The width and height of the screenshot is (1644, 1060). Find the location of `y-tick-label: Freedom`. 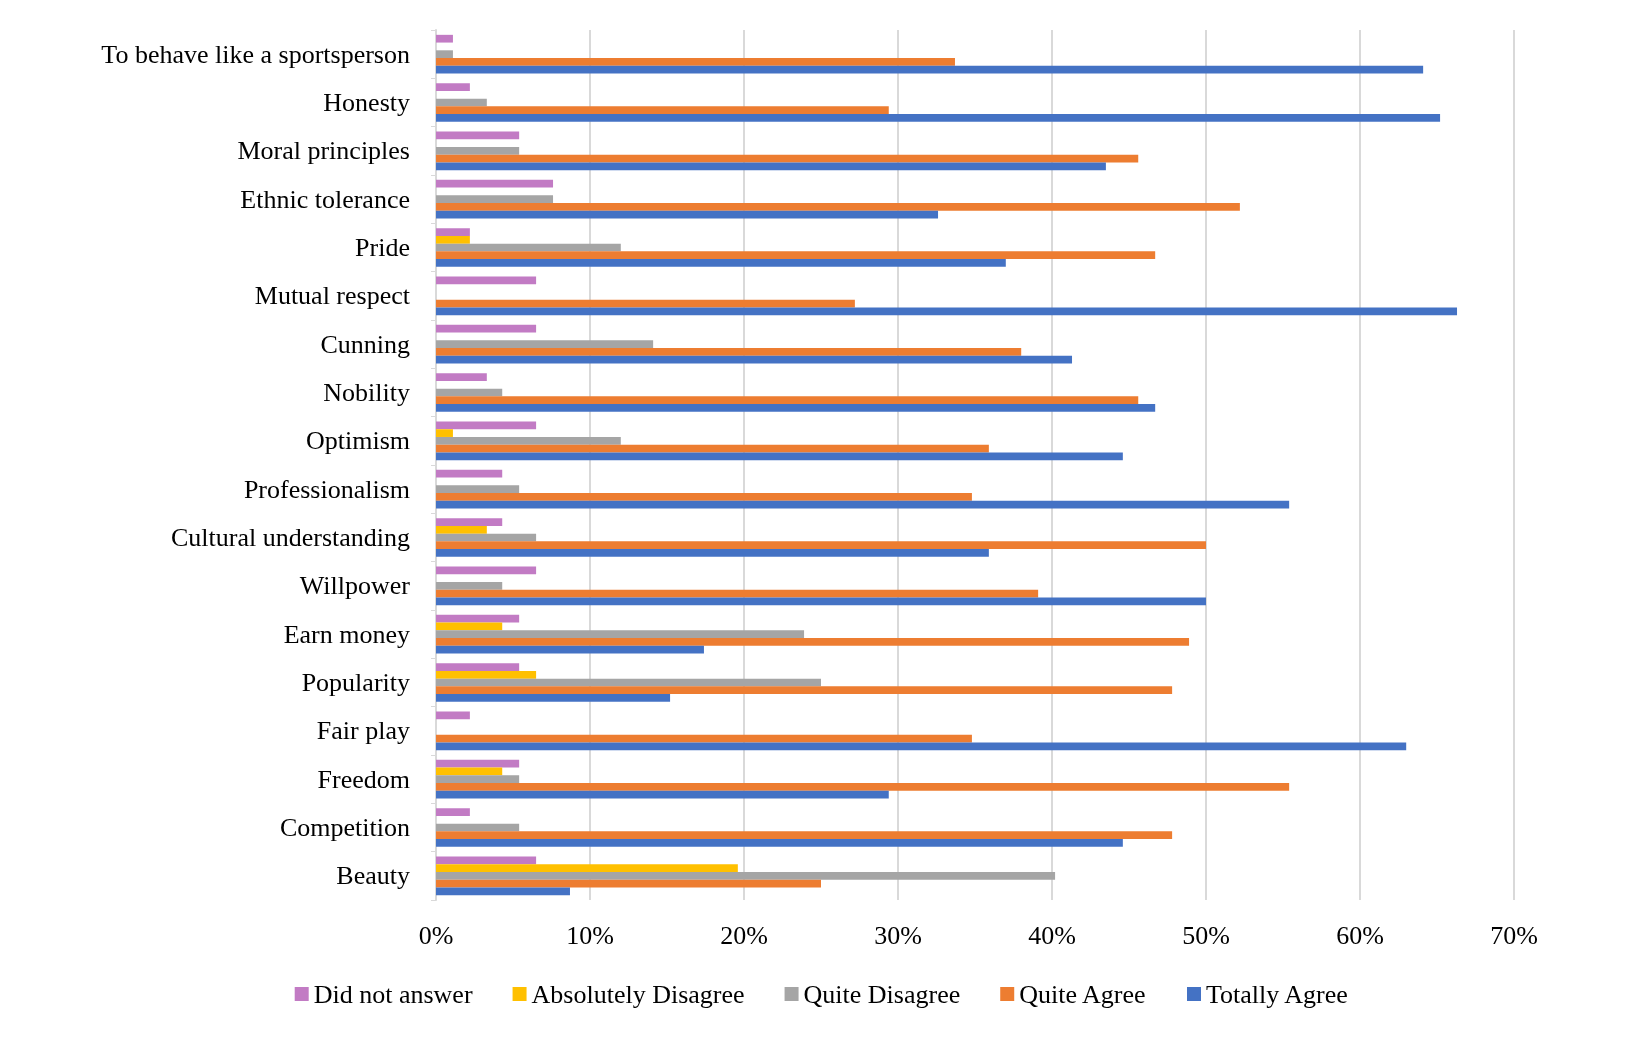

y-tick-label: Freedom is located at coordinates (363, 779).